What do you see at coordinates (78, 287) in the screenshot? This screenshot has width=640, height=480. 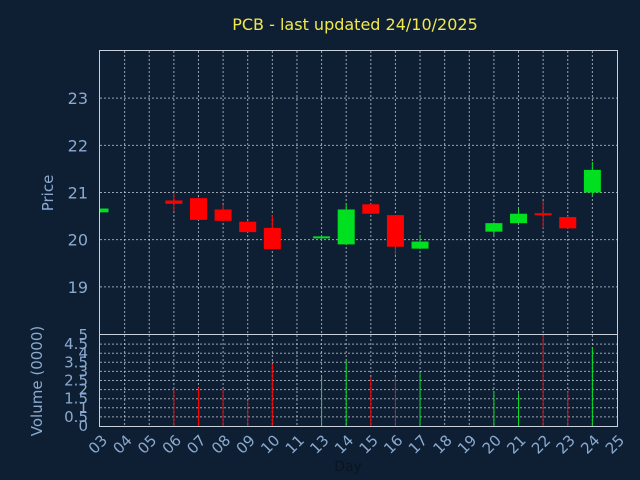 I see `price-tick-label: 19` at bounding box center [78, 287].